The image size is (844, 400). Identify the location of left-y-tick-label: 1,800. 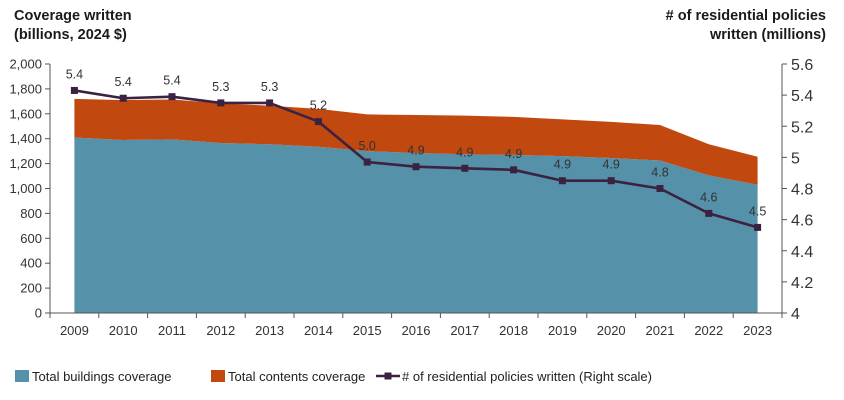
(25, 88).